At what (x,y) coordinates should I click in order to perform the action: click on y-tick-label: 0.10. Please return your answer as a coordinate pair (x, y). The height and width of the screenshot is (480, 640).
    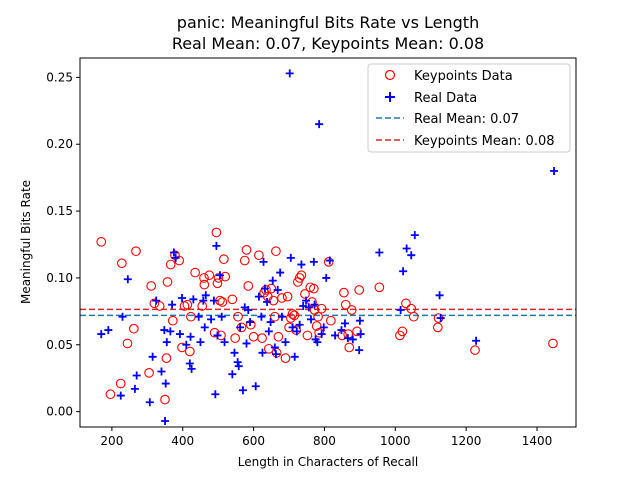
    Looking at the image, I should click on (59, 278).